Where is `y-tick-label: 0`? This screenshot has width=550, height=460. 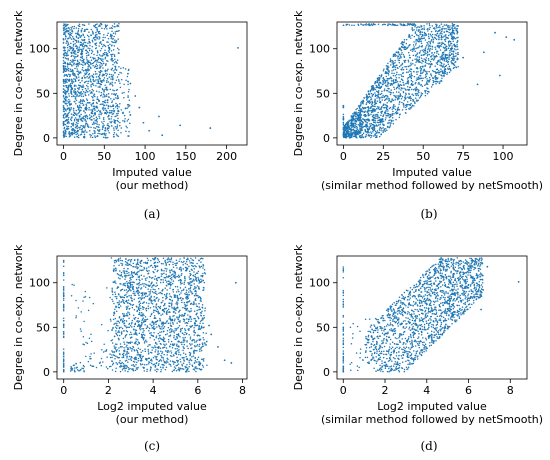 y-tick-label: 0 is located at coordinates (46, 138).